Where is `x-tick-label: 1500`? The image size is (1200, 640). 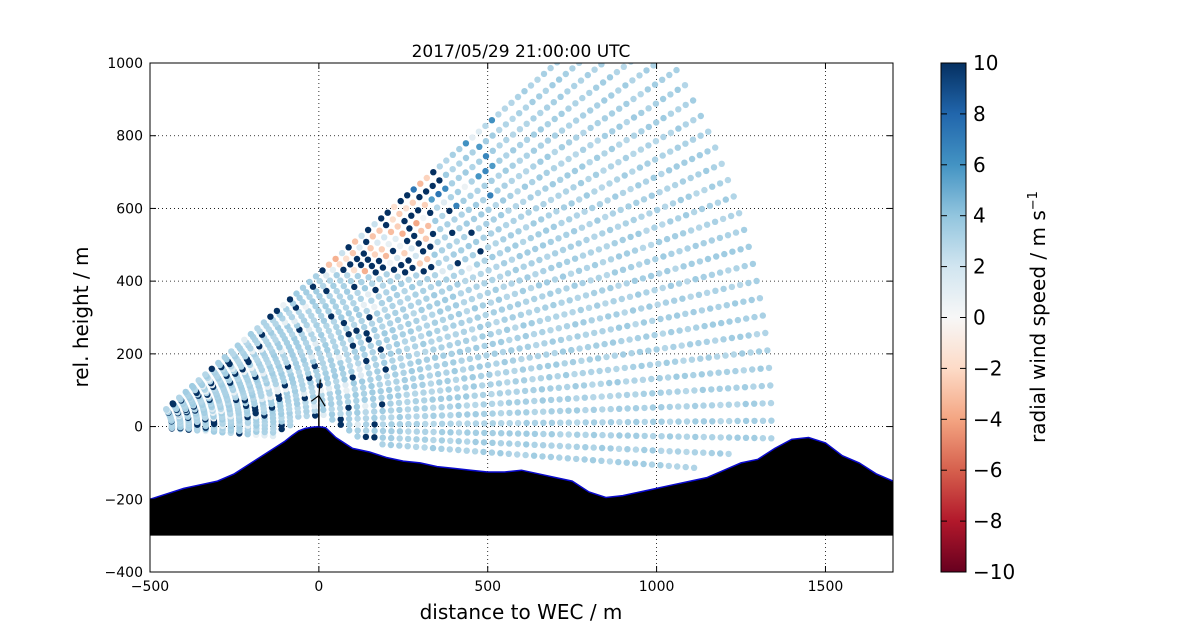
x-tick-label: 1500 is located at coordinates (826, 587).